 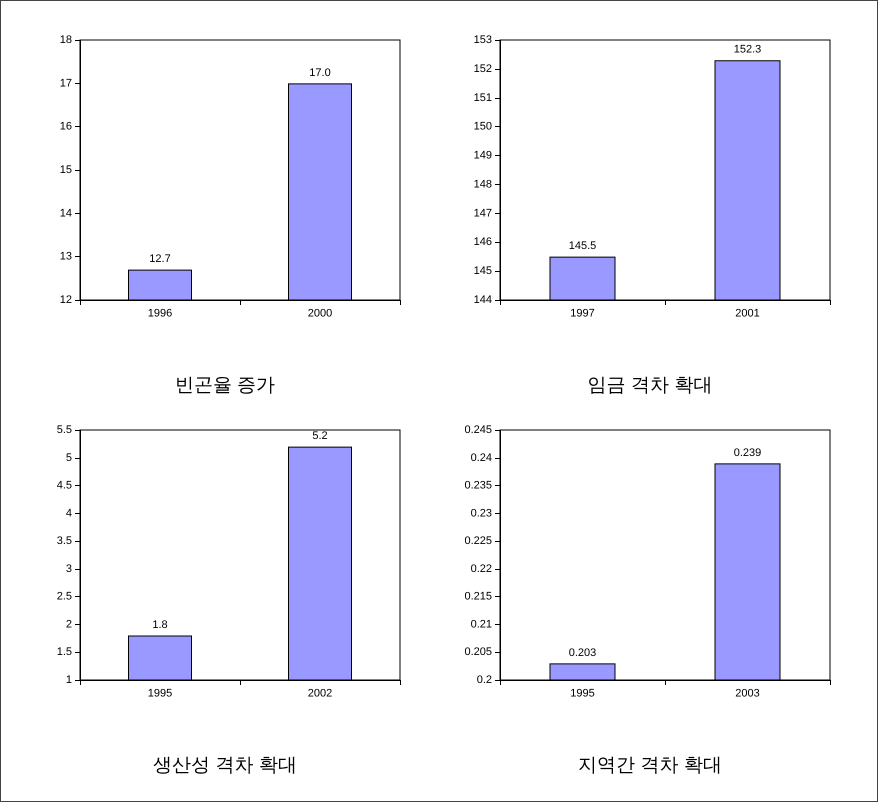 I want to click on y-tick-label: 3, so click(x=69, y=568).